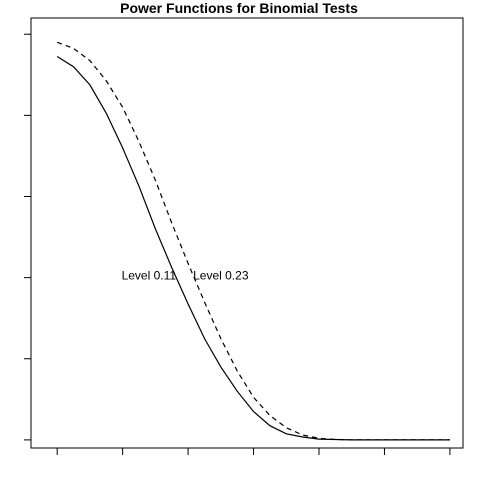 The height and width of the screenshot is (480, 480). Describe the element at coordinates (27, 237) in the screenshot. I see `y-axis-ticks` at that location.